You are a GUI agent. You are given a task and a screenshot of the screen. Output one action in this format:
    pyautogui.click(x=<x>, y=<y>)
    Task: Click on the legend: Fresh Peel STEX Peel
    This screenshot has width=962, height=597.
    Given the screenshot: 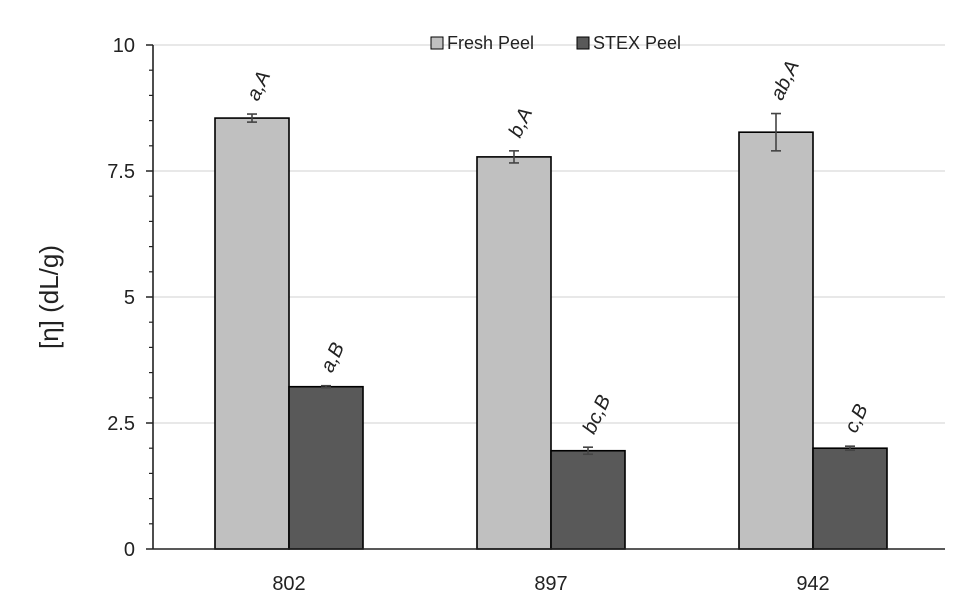 What is the action you would take?
    pyautogui.click(x=555, y=43)
    